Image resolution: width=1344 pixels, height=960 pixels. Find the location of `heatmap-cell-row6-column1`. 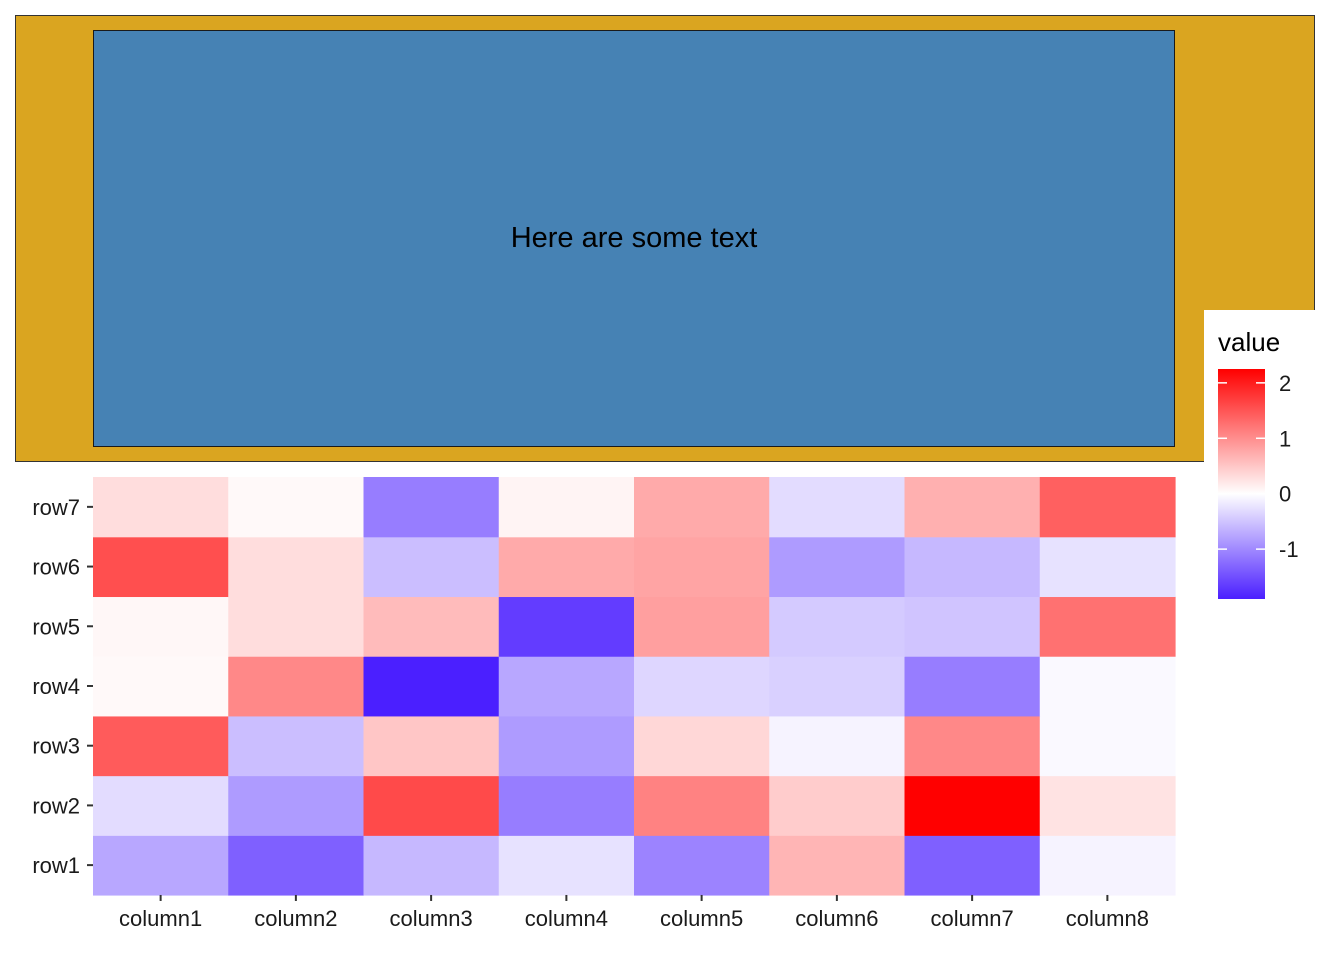

heatmap-cell-row6-column1 is located at coordinates (161, 567).